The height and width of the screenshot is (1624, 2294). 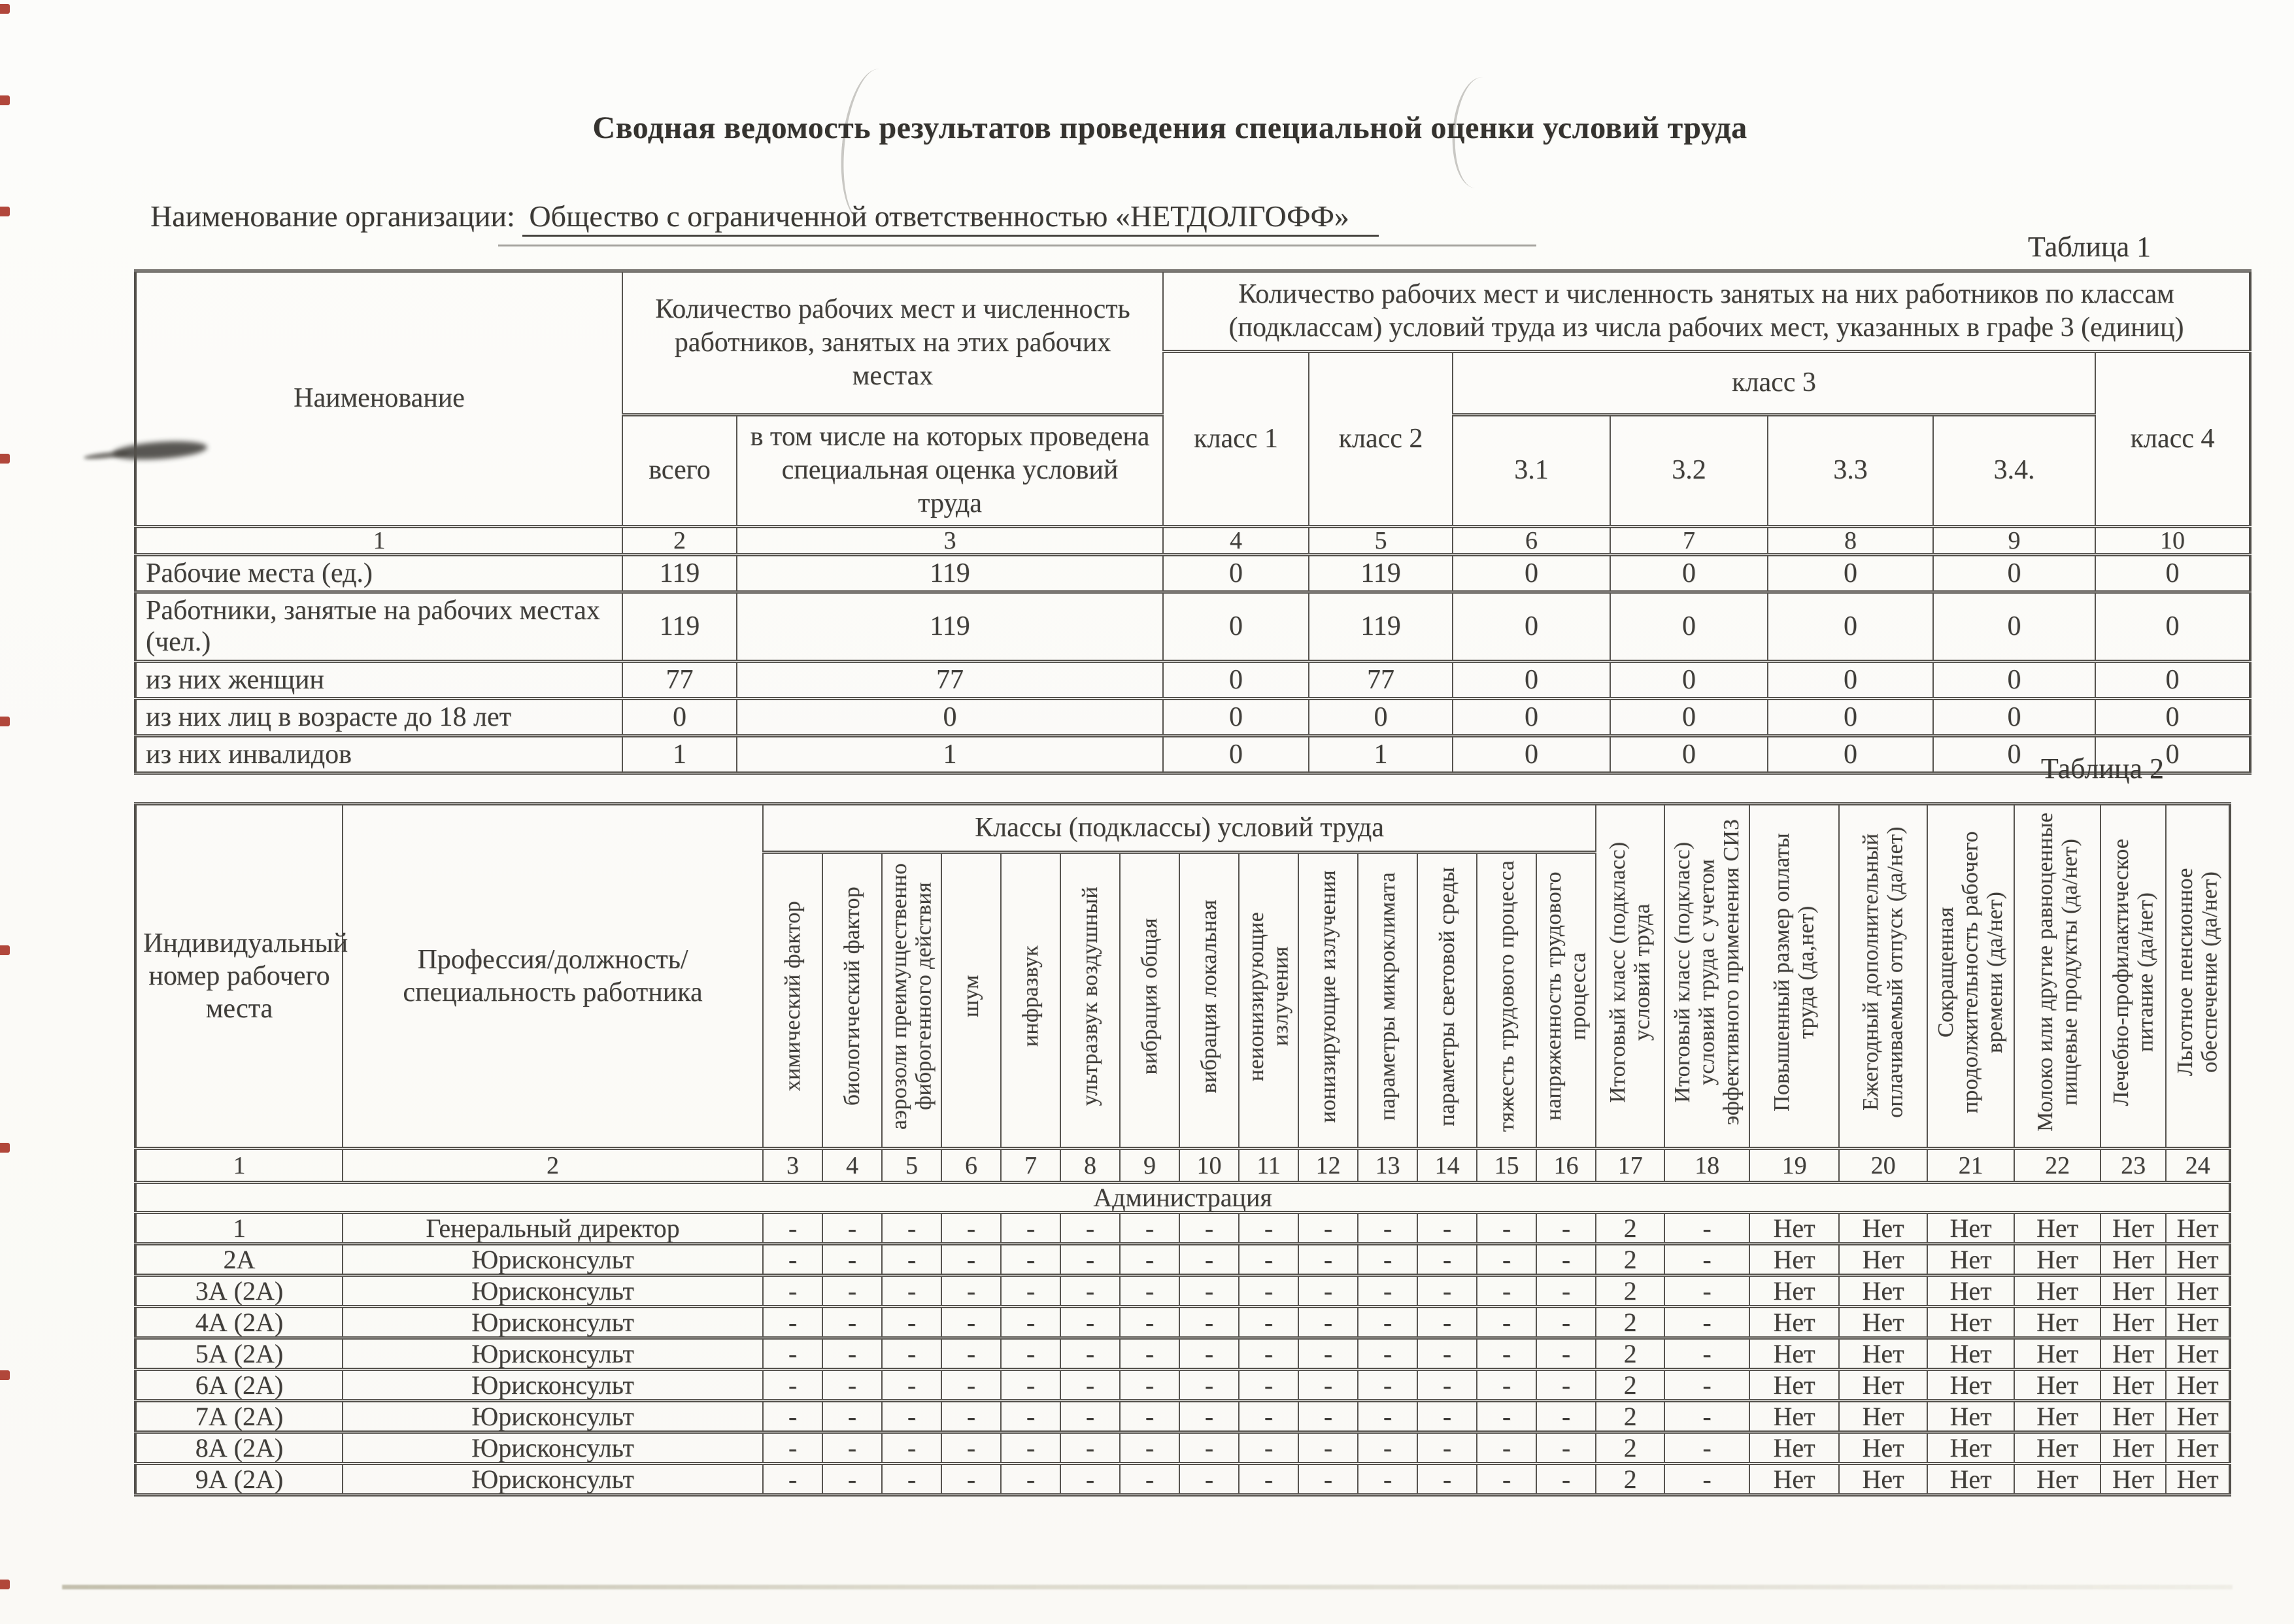 What do you see at coordinates (793, 1000) in the screenshot?
I see `t2-factor-header: химический фактор` at bounding box center [793, 1000].